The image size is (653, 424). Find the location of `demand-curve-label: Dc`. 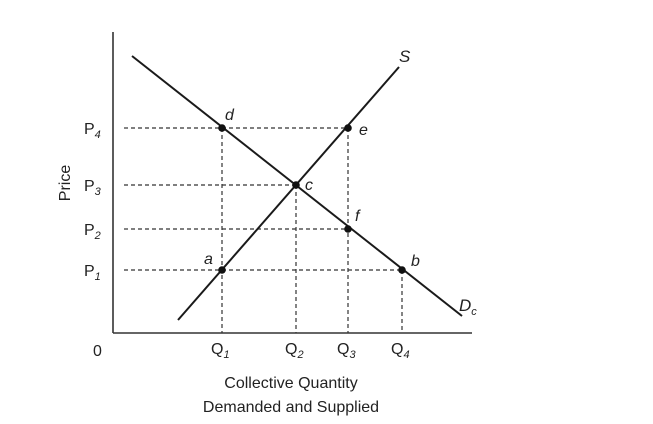

demand-curve-label: Dc is located at coordinates (468, 307).